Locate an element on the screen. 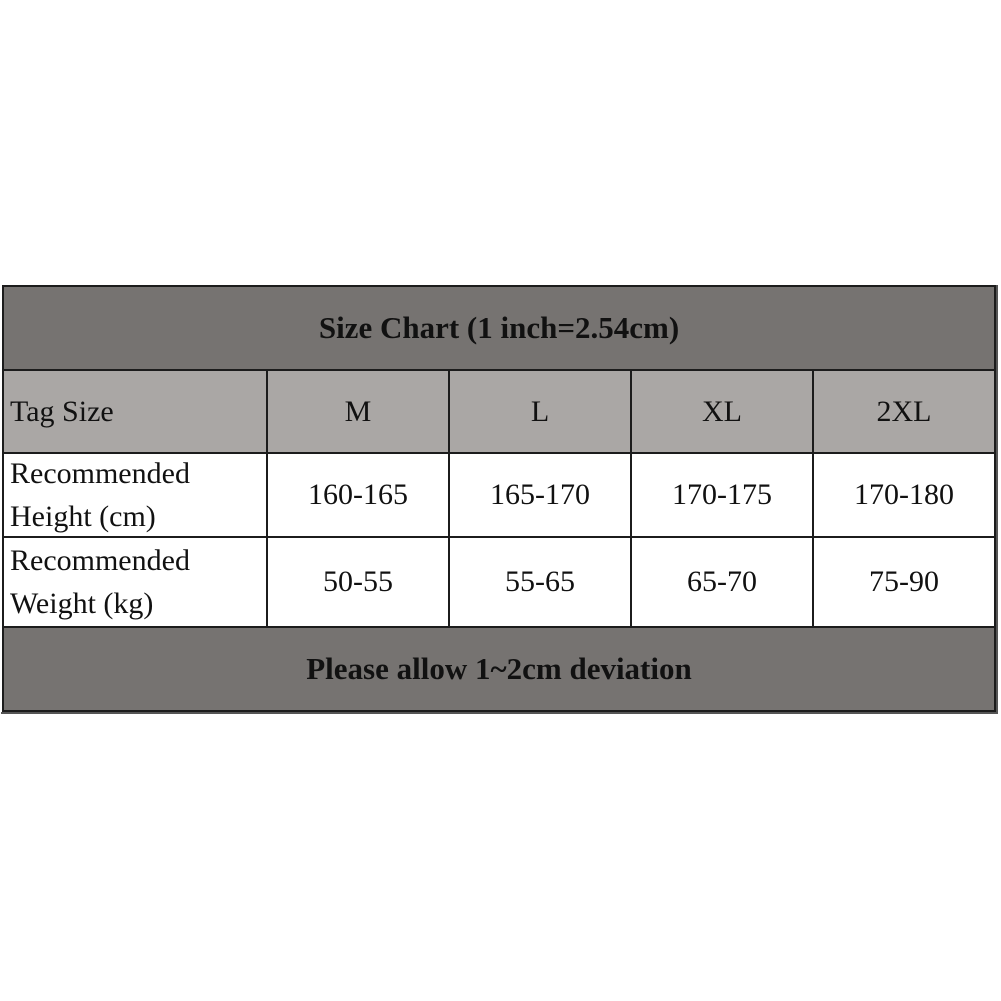 The image size is (1001, 1001). table-cell: 75-90 is located at coordinates (904, 582).